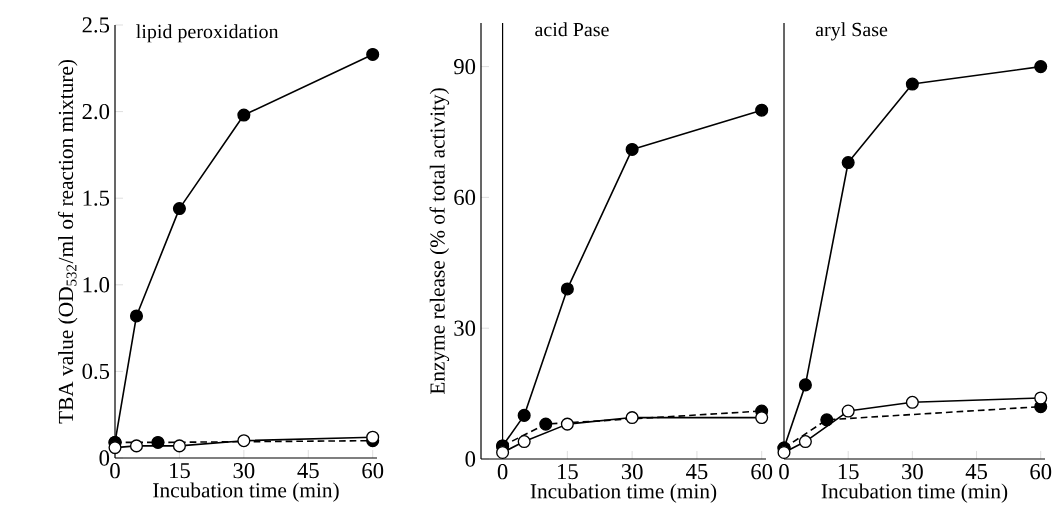  What do you see at coordinates (96, 25) in the screenshot?
I see `y-tick-label: 2.5` at bounding box center [96, 25].